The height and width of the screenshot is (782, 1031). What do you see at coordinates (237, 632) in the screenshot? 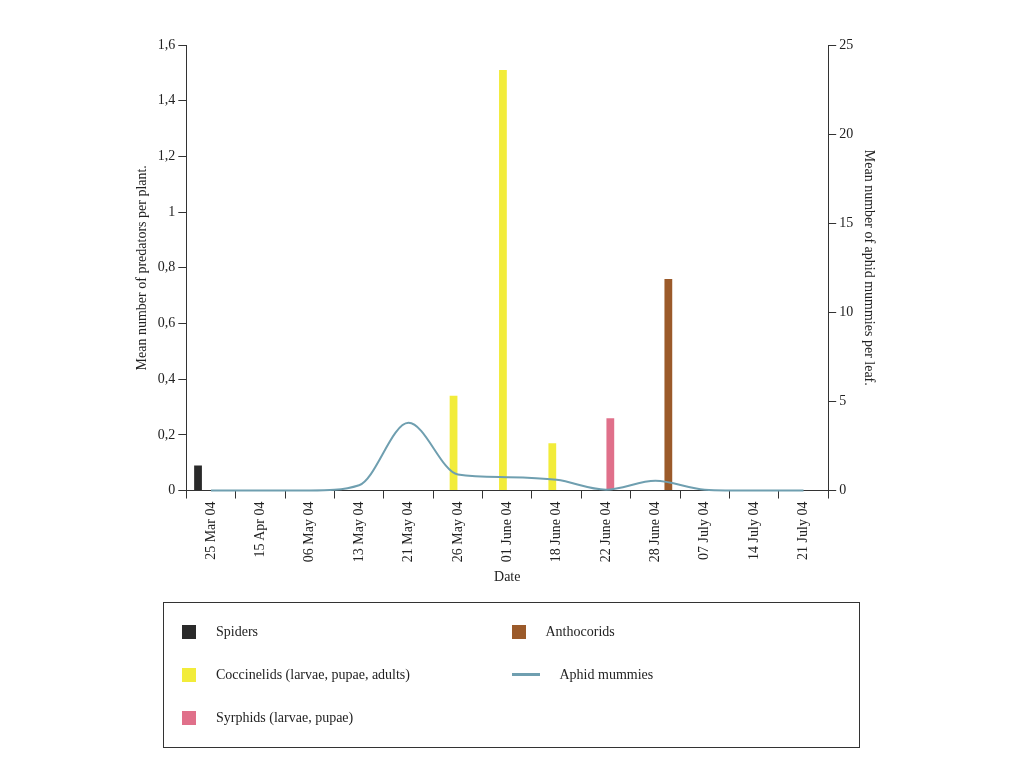
I see `legend-label: Spiders` at bounding box center [237, 632].